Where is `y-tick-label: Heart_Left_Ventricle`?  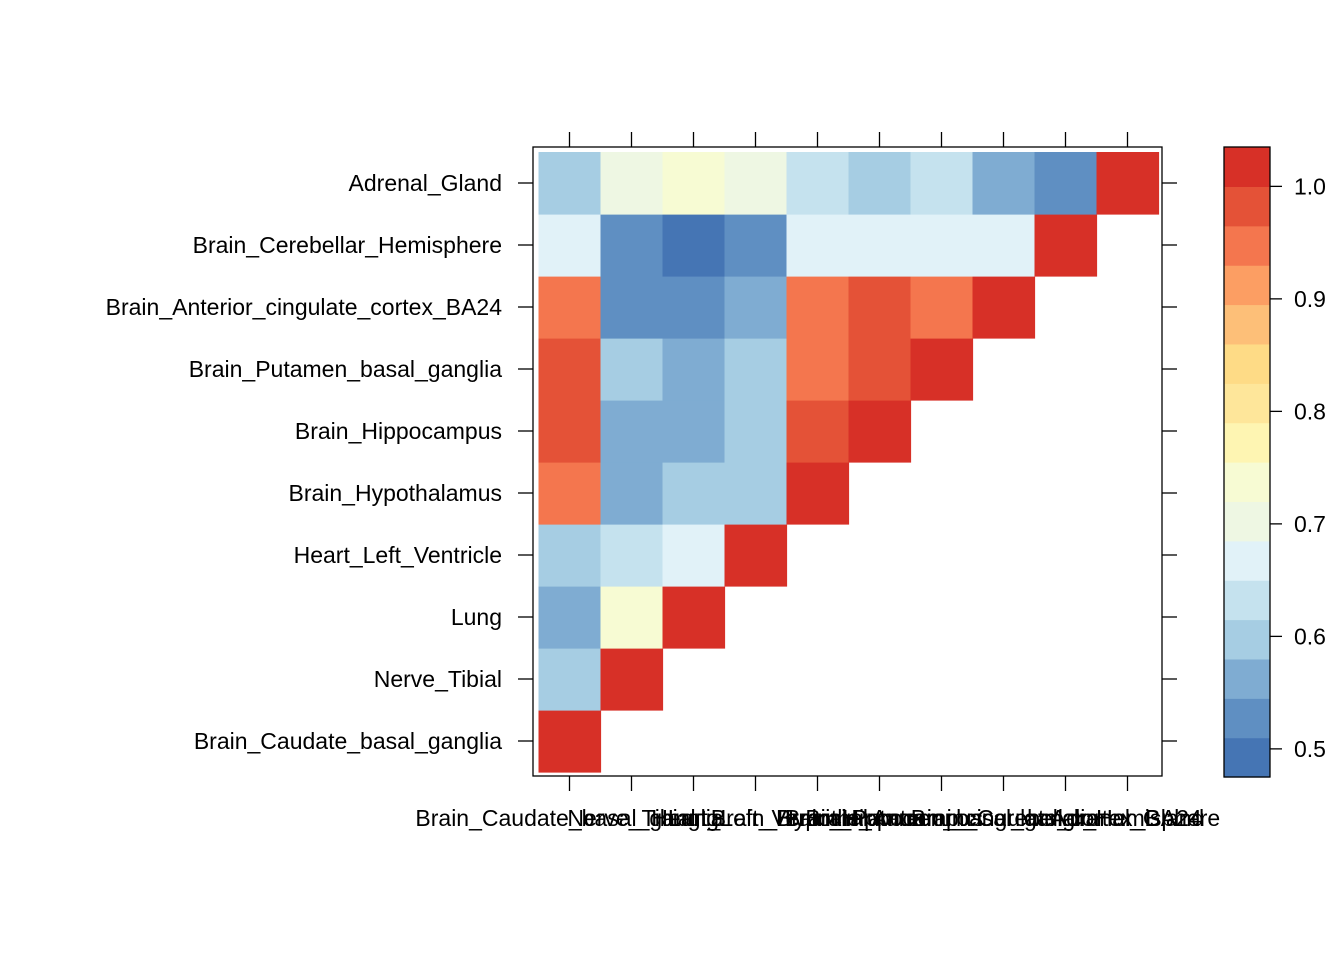 y-tick-label: Heart_Left_Ventricle is located at coordinates (398, 555).